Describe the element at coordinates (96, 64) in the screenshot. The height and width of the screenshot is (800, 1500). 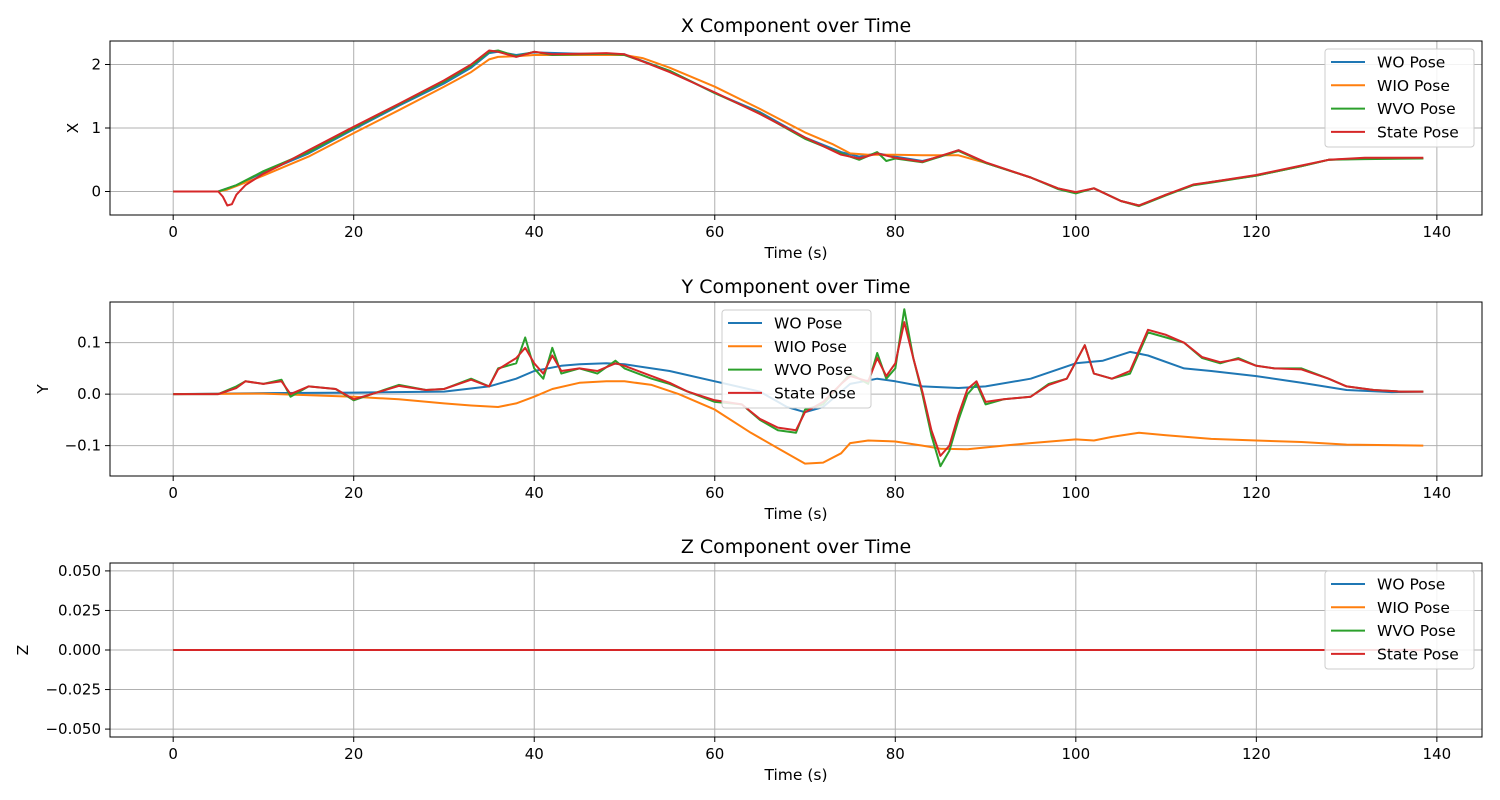
I see `y-tick-label: 2` at that location.